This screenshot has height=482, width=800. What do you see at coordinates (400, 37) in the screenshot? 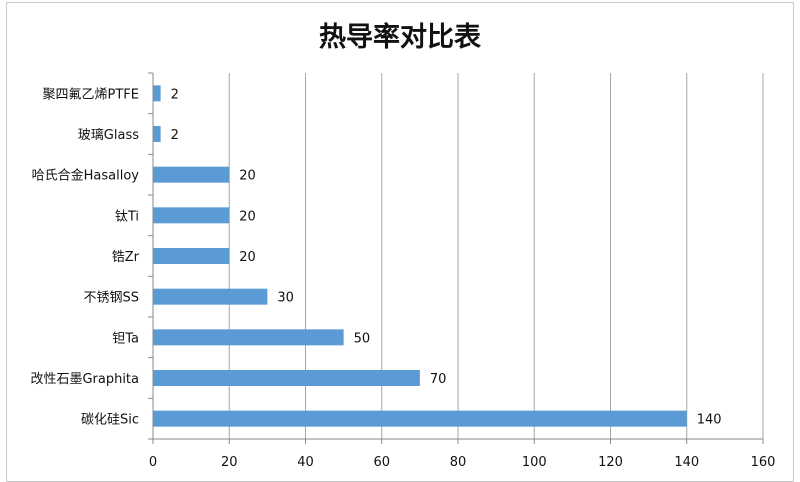
I see `chart-title: 热导率对比表` at bounding box center [400, 37].